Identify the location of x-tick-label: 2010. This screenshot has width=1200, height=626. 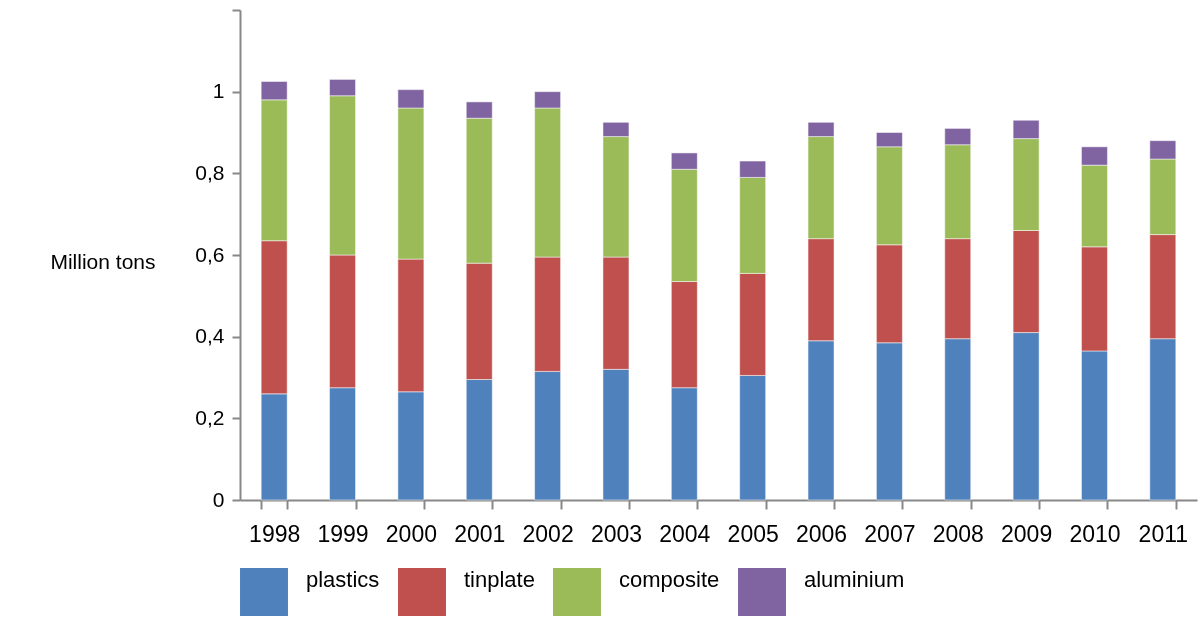
(1095, 533).